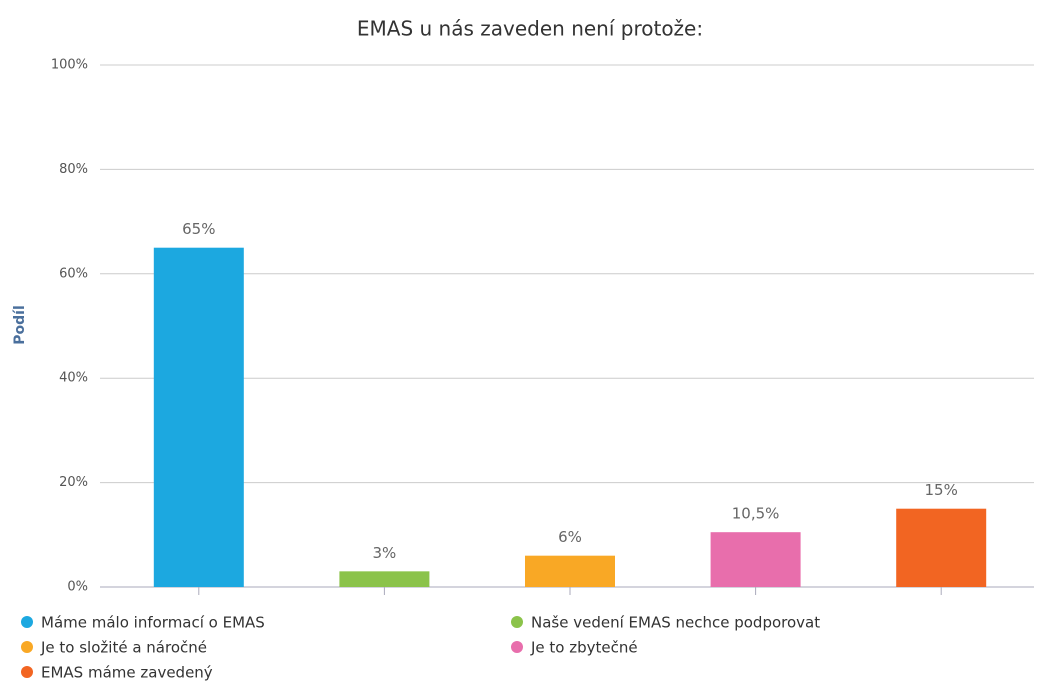  What do you see at coordinates (941, 490) in the screenshot?
I see `value-label: 15%` at bounding box center [941, 490].